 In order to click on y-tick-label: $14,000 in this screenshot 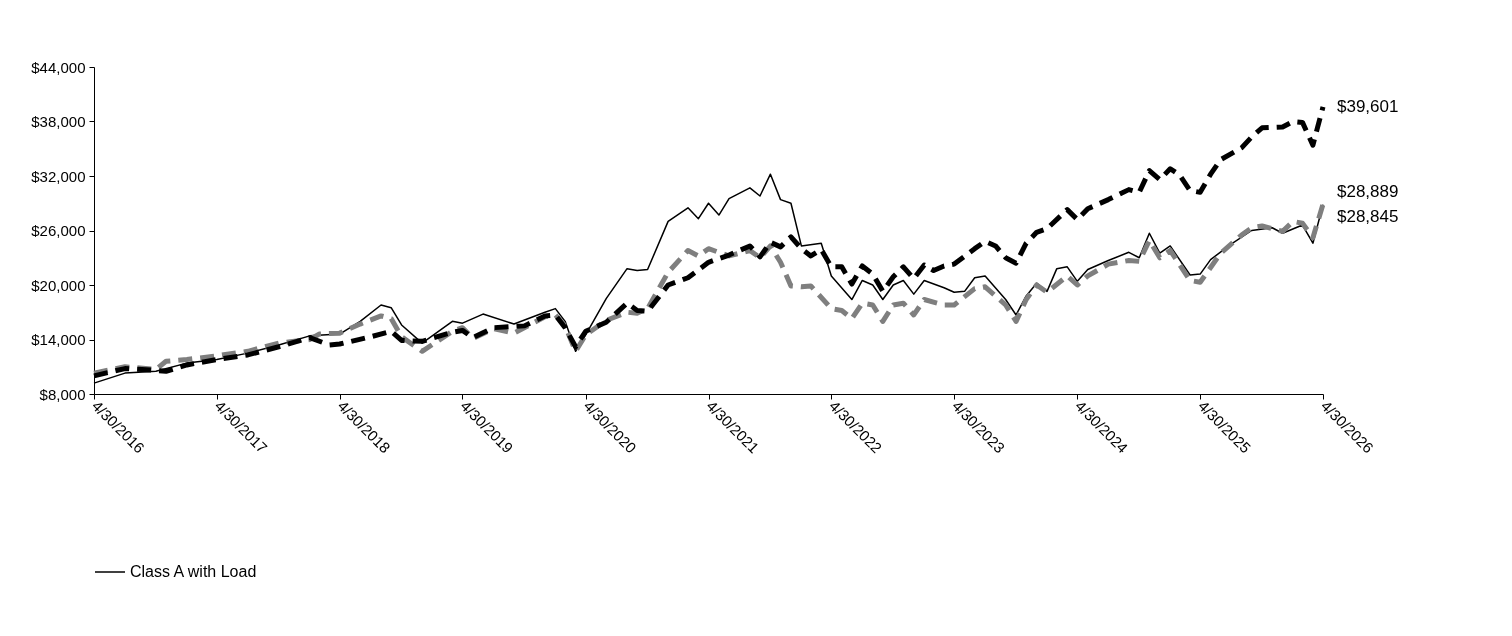, I will do `click(58, 339)`.